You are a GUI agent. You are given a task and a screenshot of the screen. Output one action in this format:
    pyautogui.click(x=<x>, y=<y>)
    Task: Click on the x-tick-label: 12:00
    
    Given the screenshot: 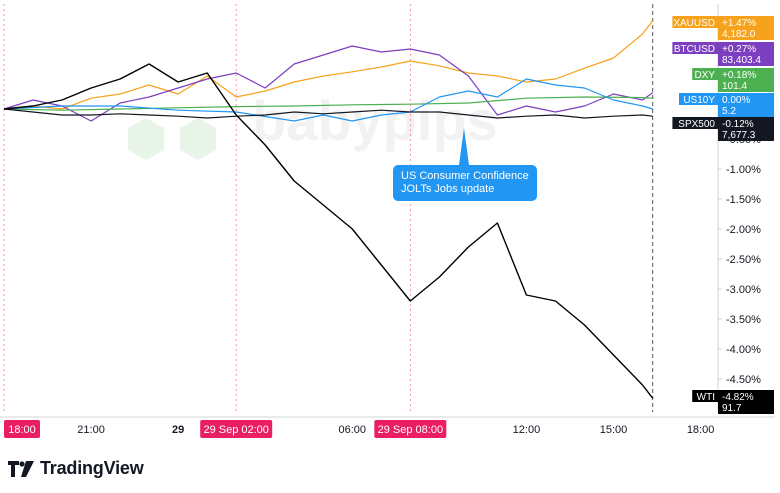 What is the action you would take?
    pyautogui.click(x=527, y=430)
    